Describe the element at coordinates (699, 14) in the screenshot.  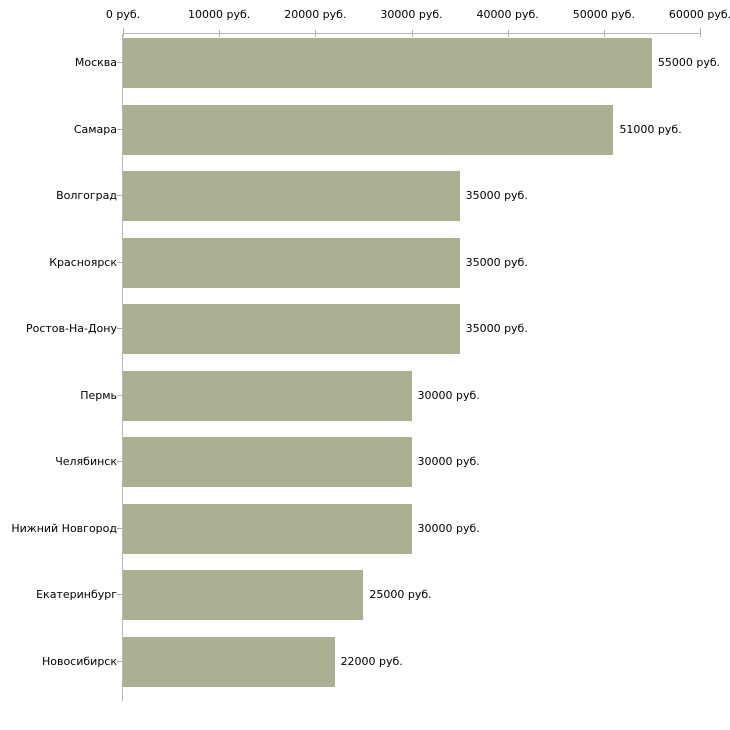
I see `x-tick-label: 60000 руб.` at that location.